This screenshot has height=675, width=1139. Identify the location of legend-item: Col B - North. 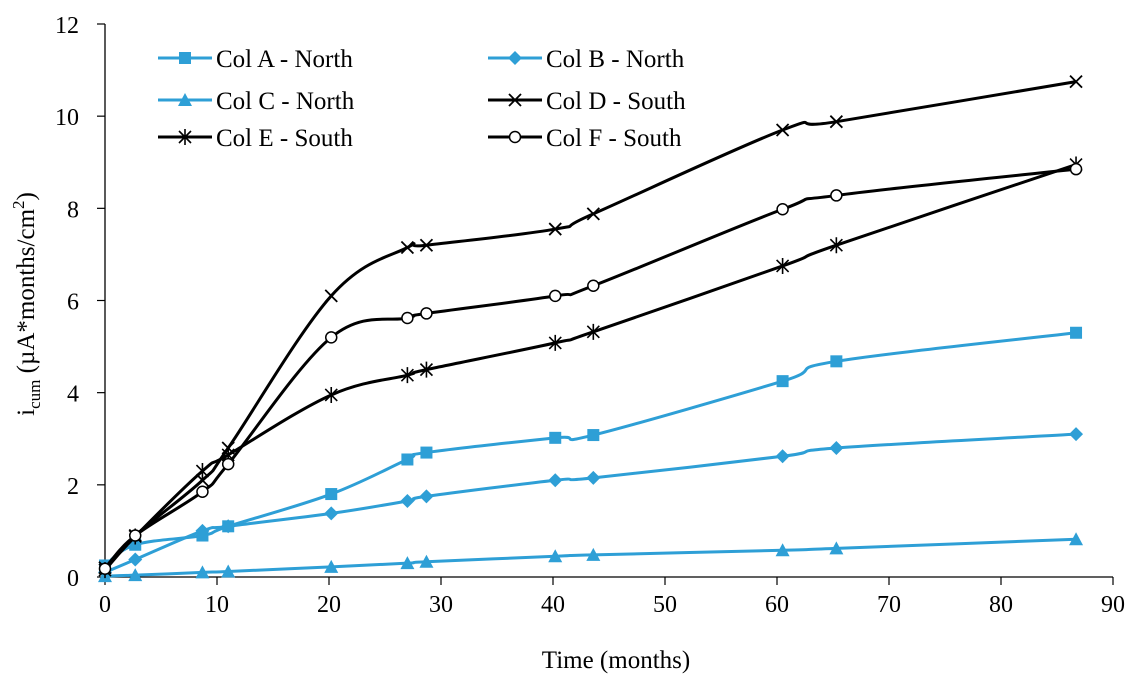
(586, 59).